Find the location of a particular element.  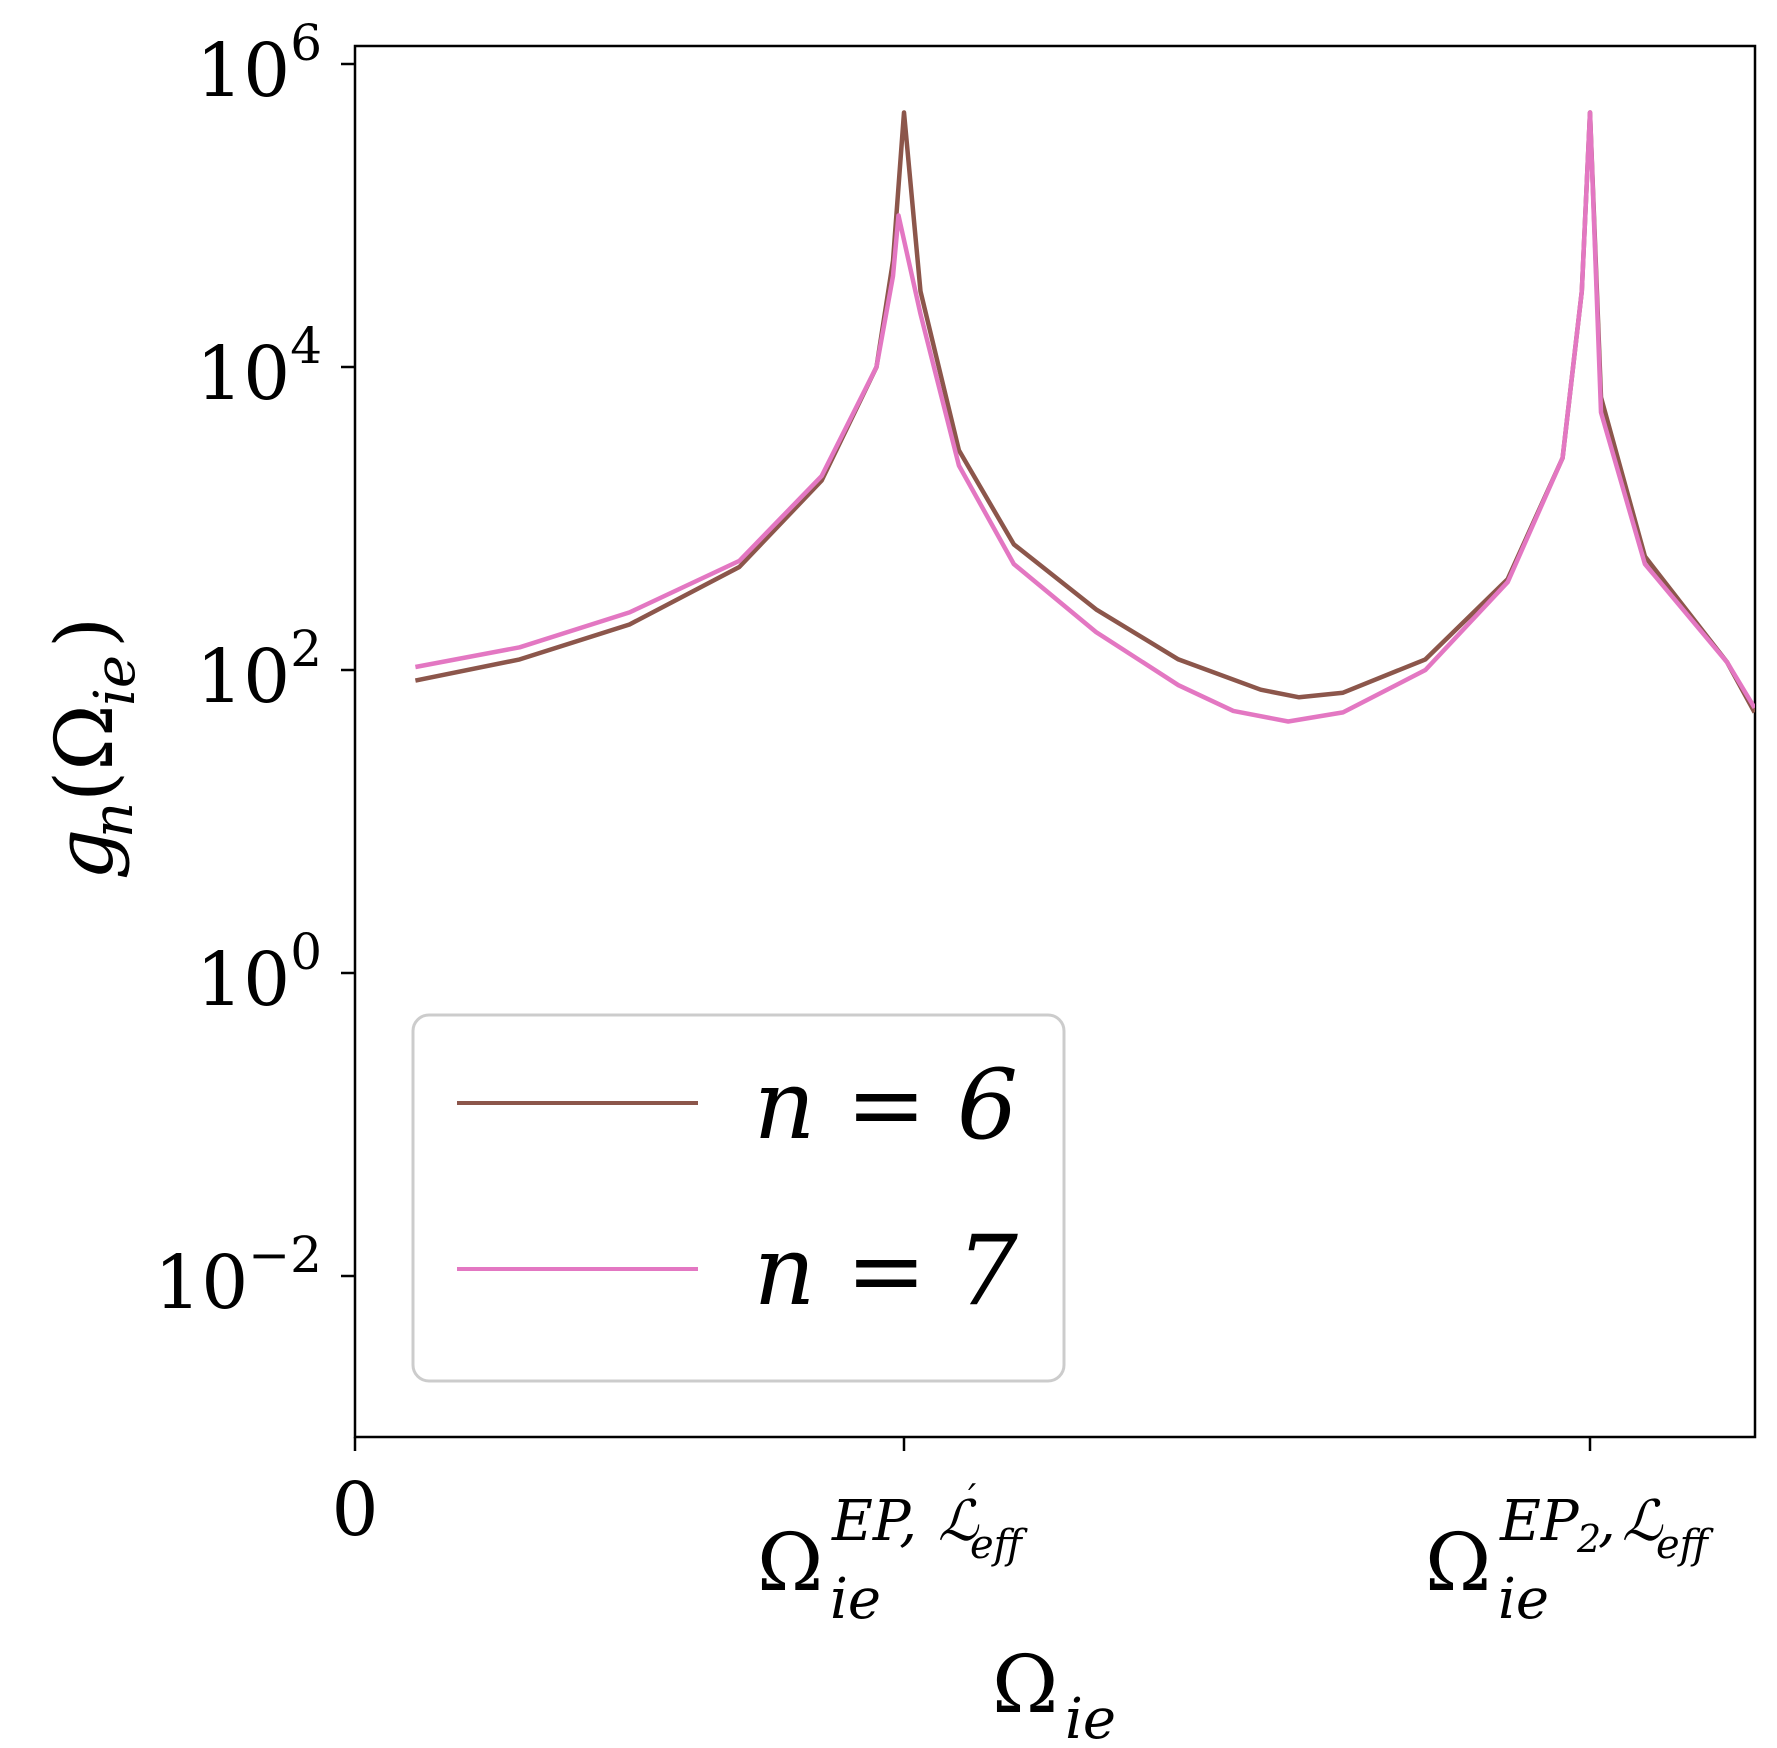

legend-box is located at coordinates (738, 1198).